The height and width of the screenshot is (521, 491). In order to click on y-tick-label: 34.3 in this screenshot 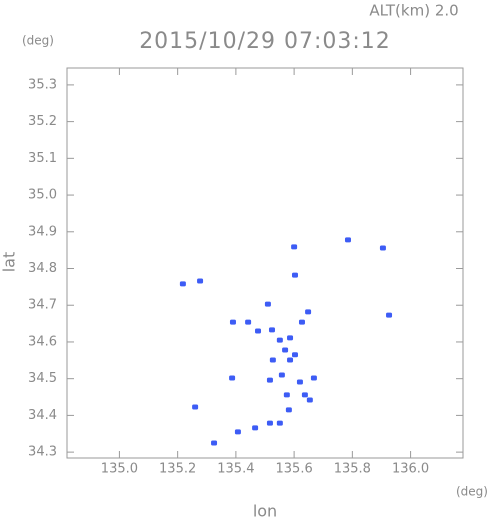, I will do `click(42, 452)`.